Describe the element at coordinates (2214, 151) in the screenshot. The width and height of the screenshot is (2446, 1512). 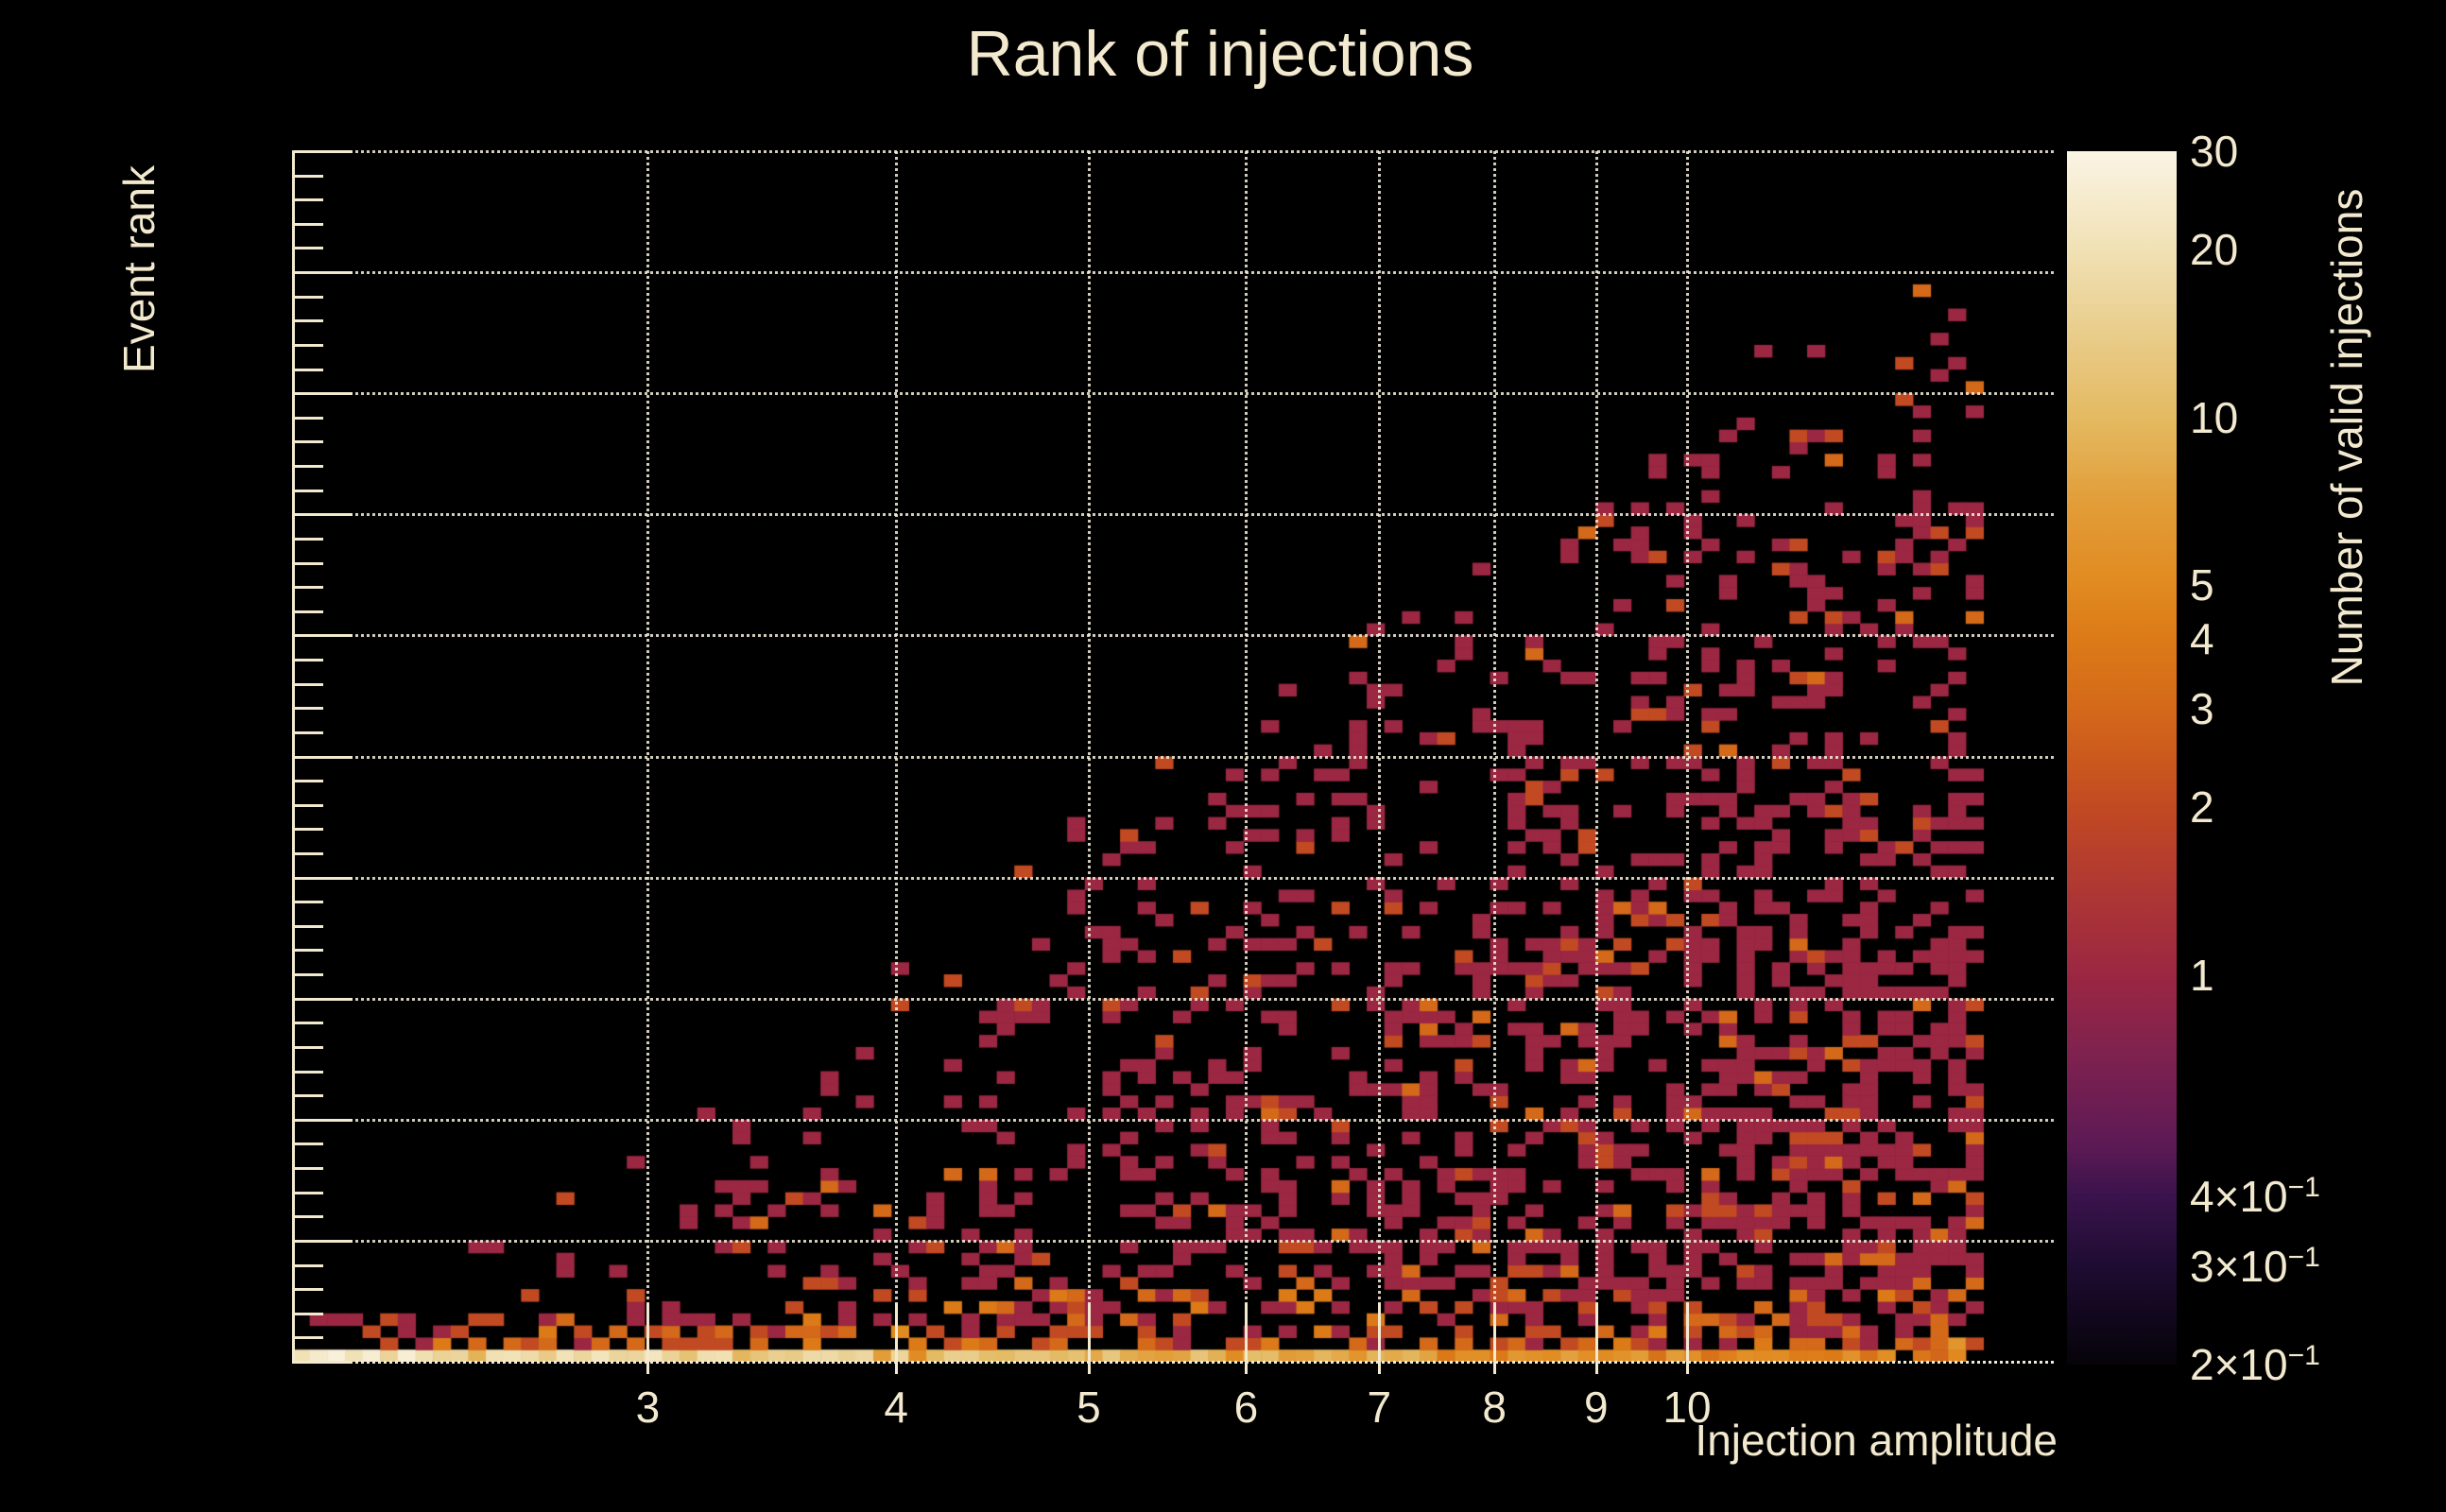
I see `colorbar-tick-label: 30` at that location.